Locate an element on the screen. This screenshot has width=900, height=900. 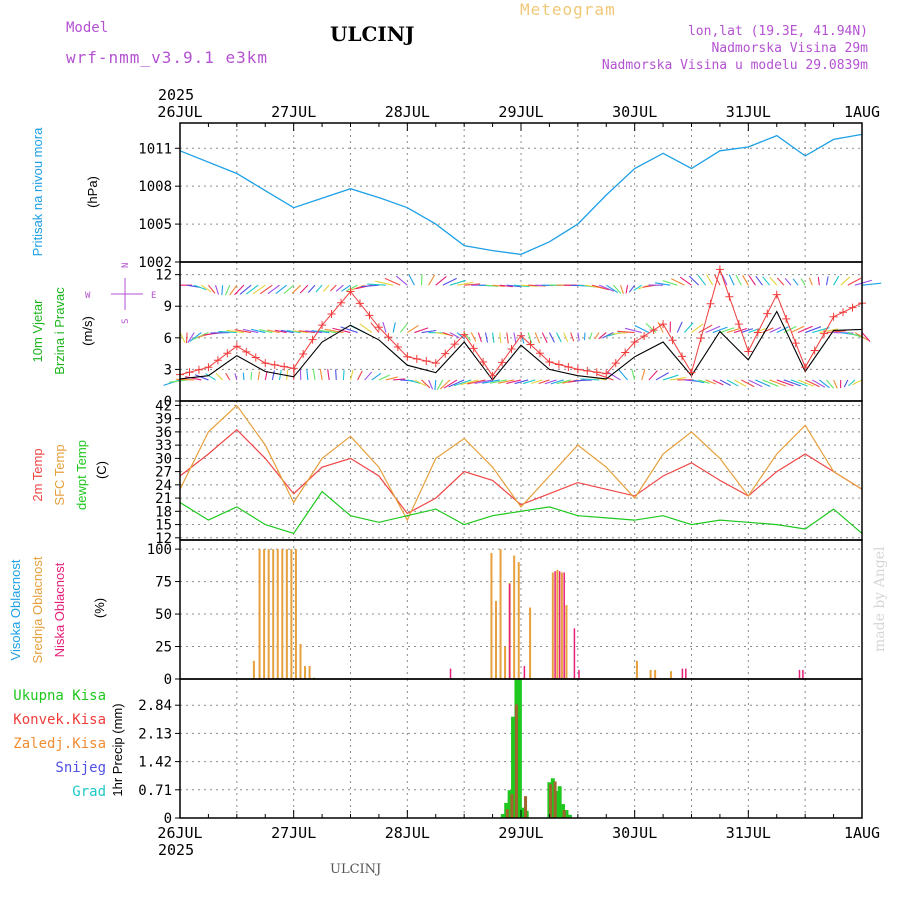
y-tick-label: 2.13 is located at coordinates (155, 734).